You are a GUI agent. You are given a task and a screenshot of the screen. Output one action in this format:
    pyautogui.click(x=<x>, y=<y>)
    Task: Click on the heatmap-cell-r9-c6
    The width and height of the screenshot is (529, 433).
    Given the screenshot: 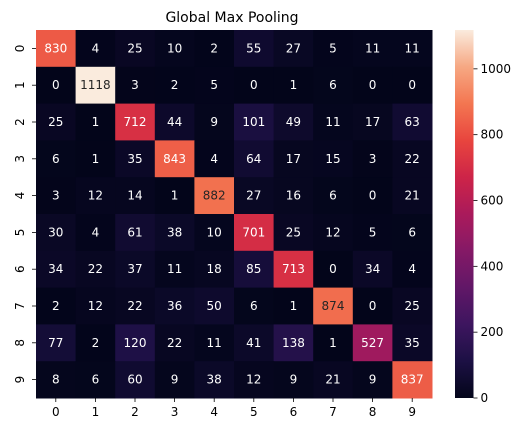 What is the action you would take?
    pyautogui.click(x=293, y=380)
    